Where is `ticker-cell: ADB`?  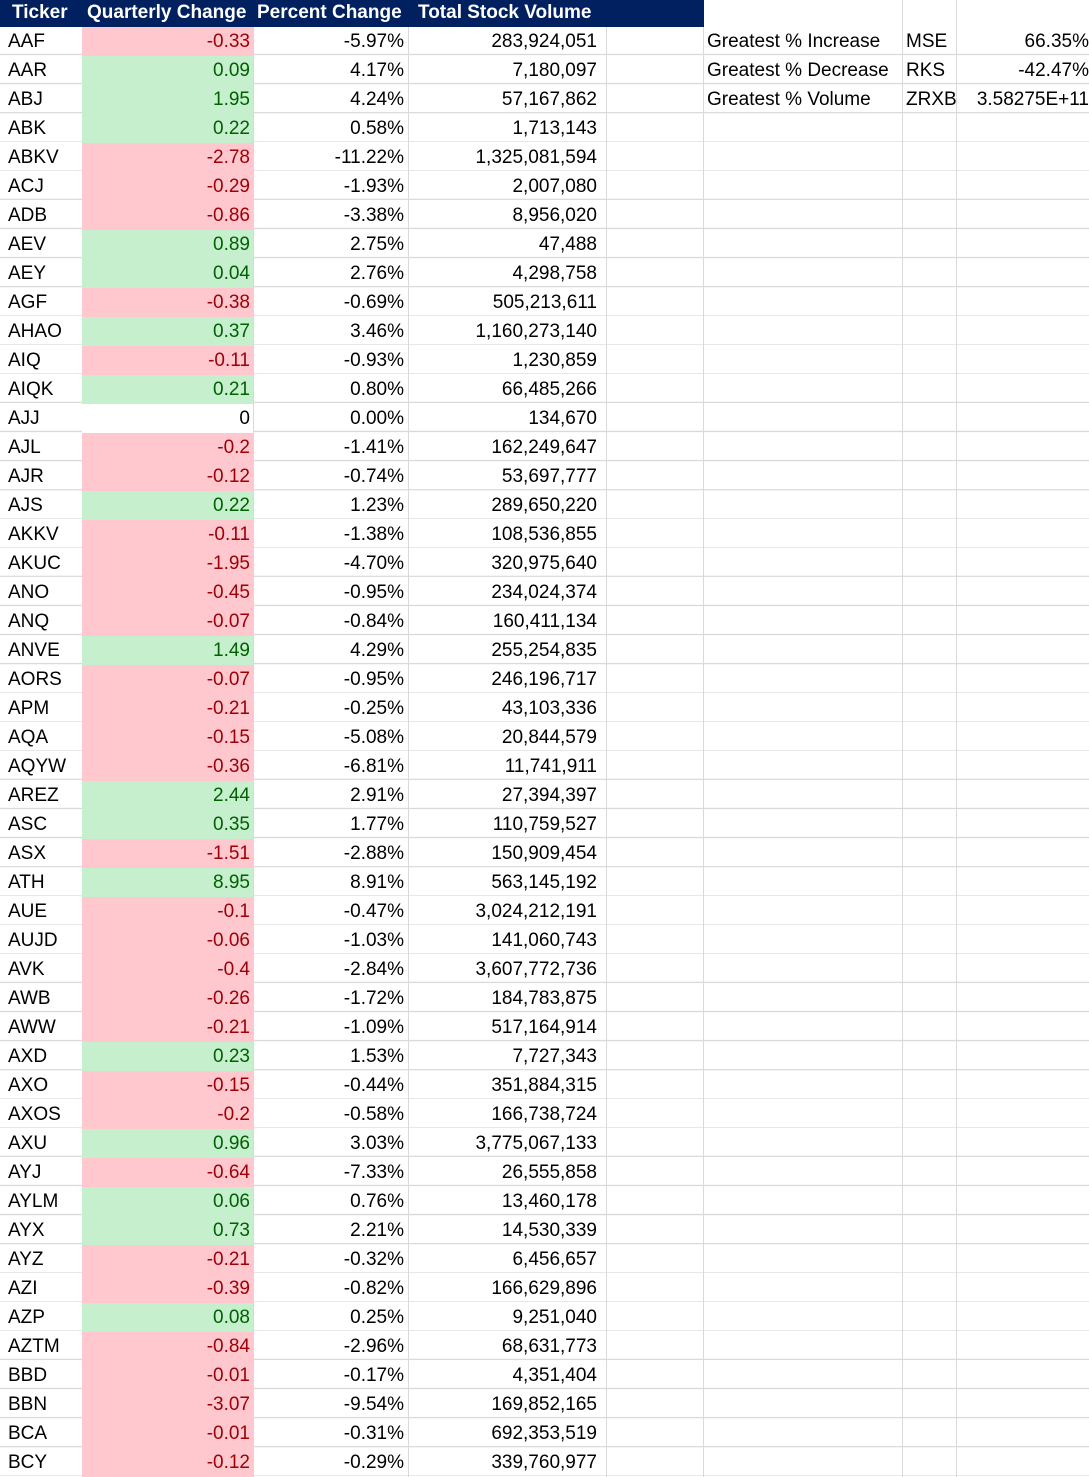 ticker-cell: ADB is located at coordinates (28, 215).